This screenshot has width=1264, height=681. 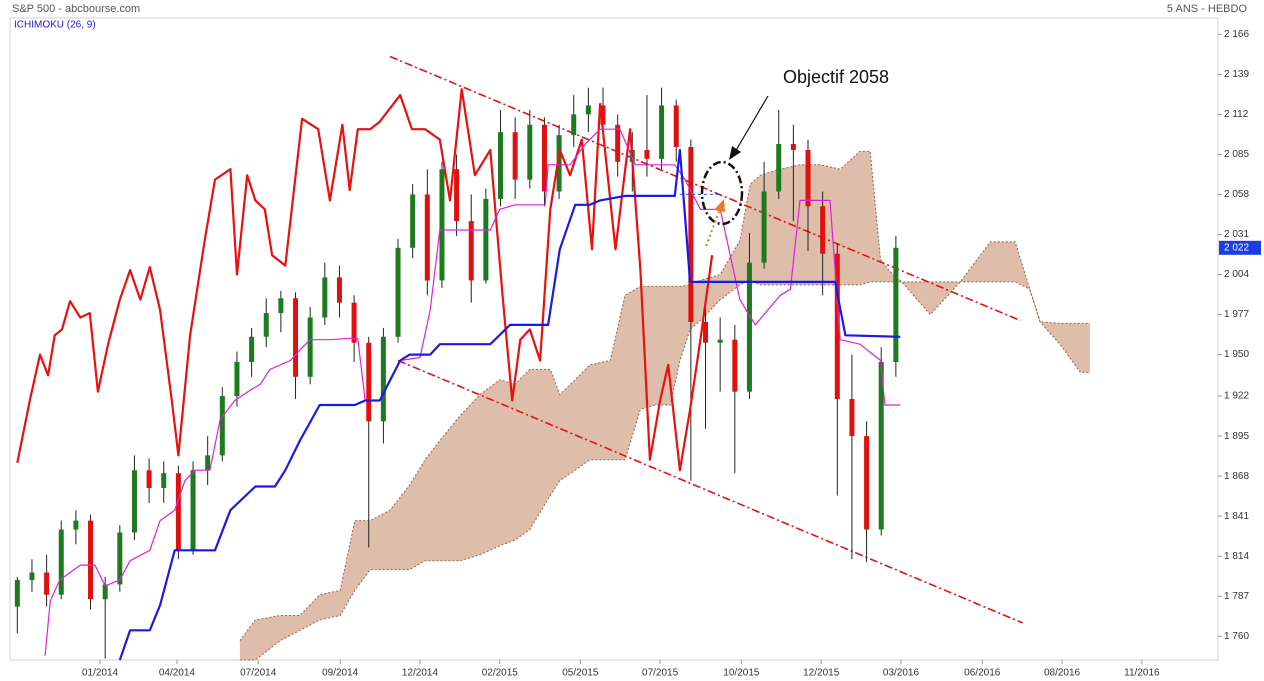 I want to click on x-tick-label: 02/2015, so click(x=500, y=673).